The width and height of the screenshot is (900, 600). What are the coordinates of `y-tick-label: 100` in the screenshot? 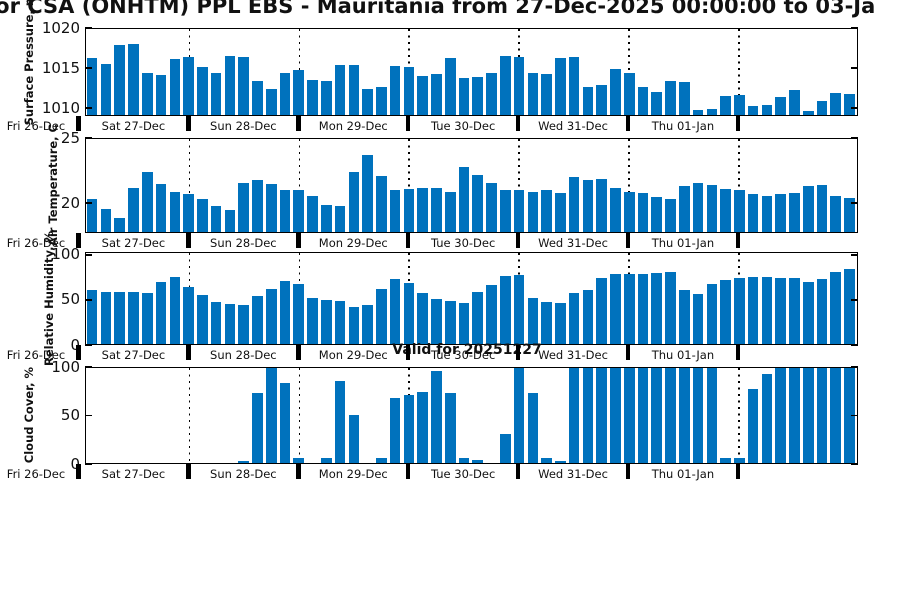 It's located at (65, 254).